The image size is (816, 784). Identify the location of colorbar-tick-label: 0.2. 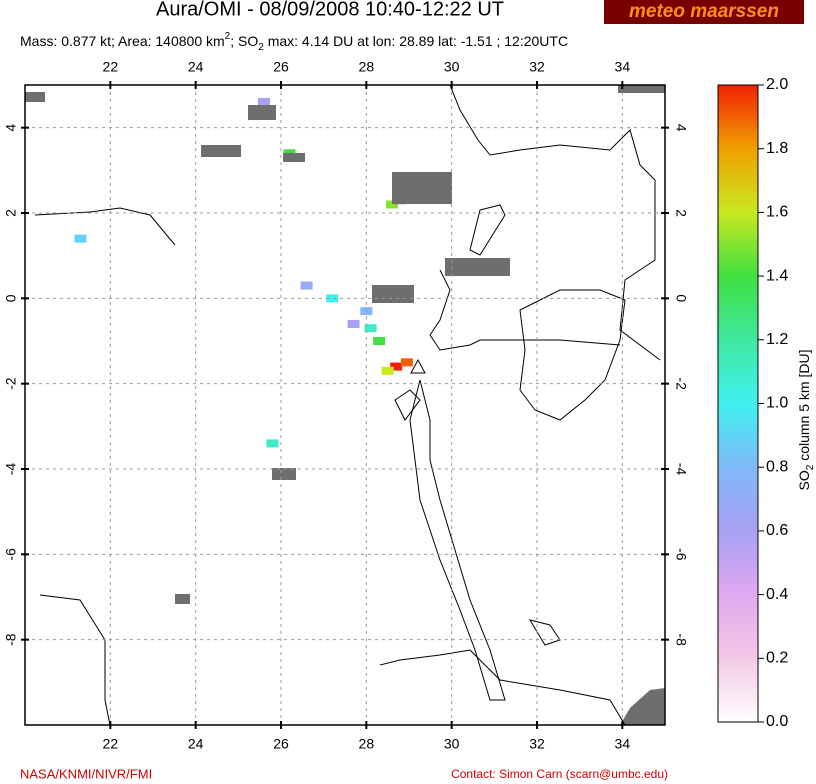
(777, 658).